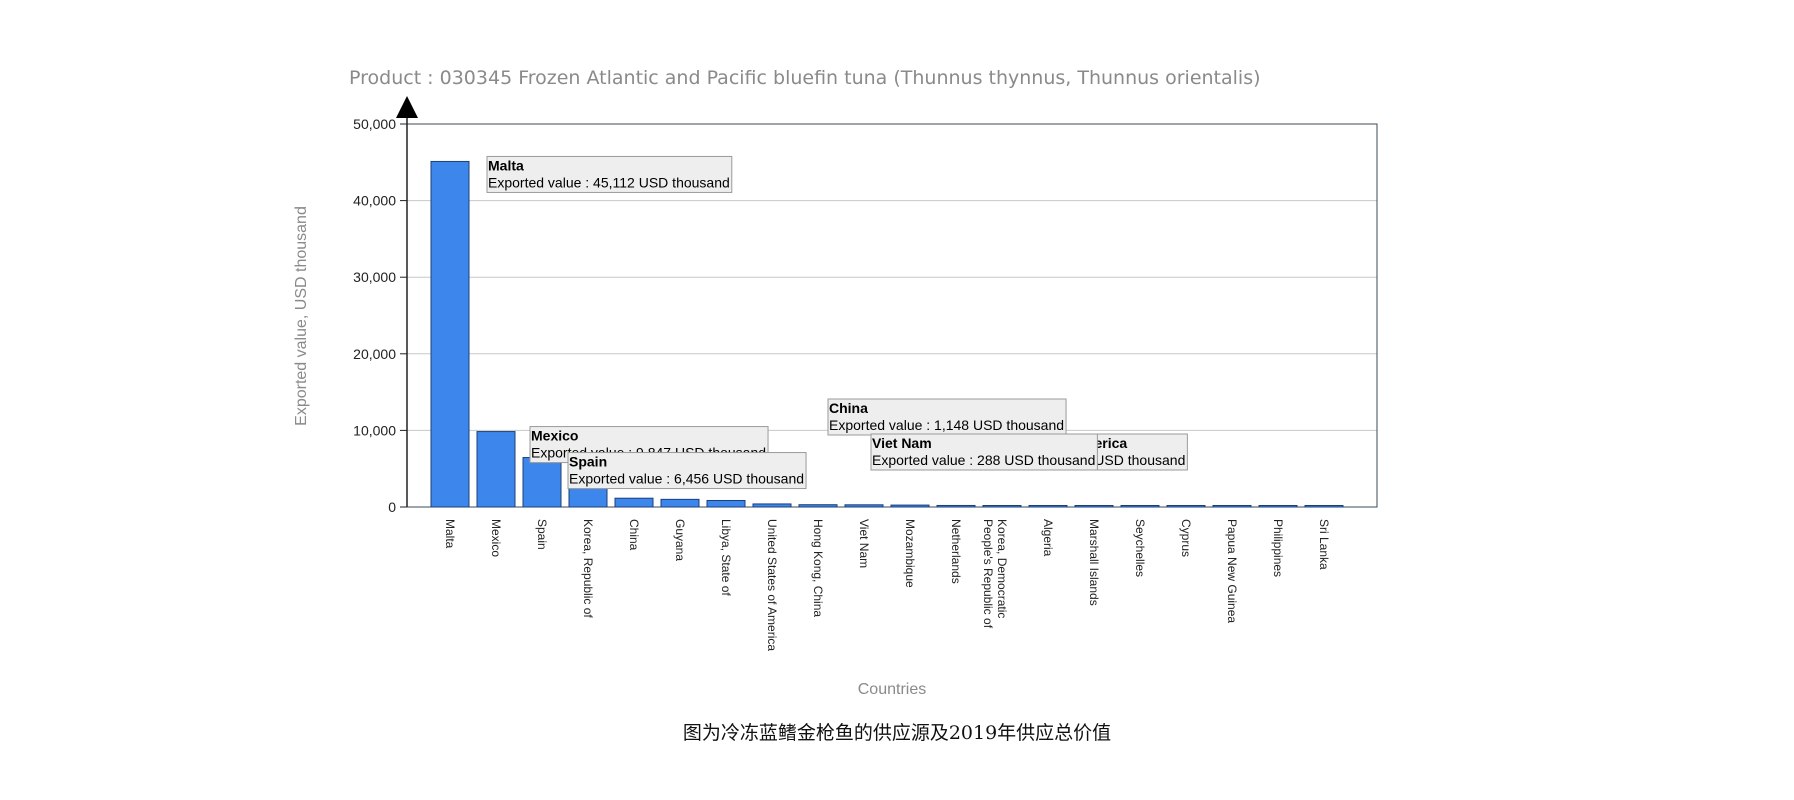 The height and width of the screenshot is (800, 1794). Describe the element at coordinates (902, 443) in the screenshot. I see `tooltip-country: Viet Nam` at that location.